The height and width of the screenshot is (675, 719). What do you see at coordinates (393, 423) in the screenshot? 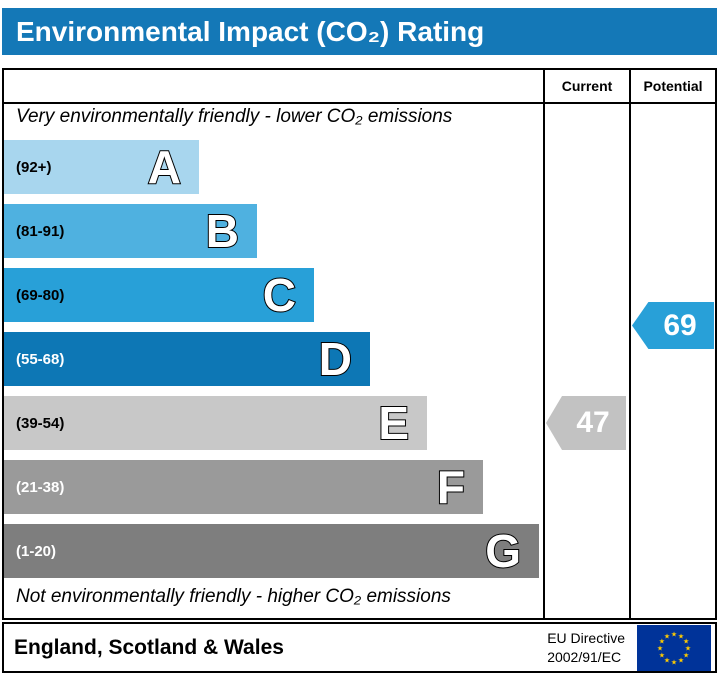
I see `band-letter: E` at bounding box center [393, 423].